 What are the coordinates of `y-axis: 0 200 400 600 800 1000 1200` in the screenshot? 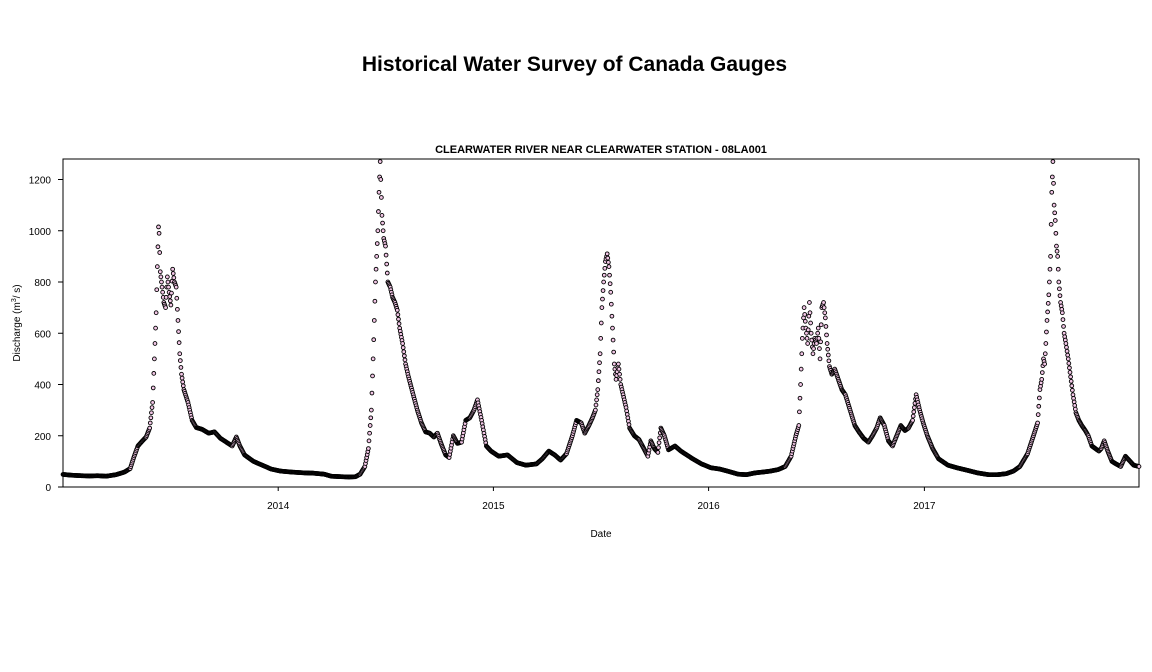 It's located at (46, 335).